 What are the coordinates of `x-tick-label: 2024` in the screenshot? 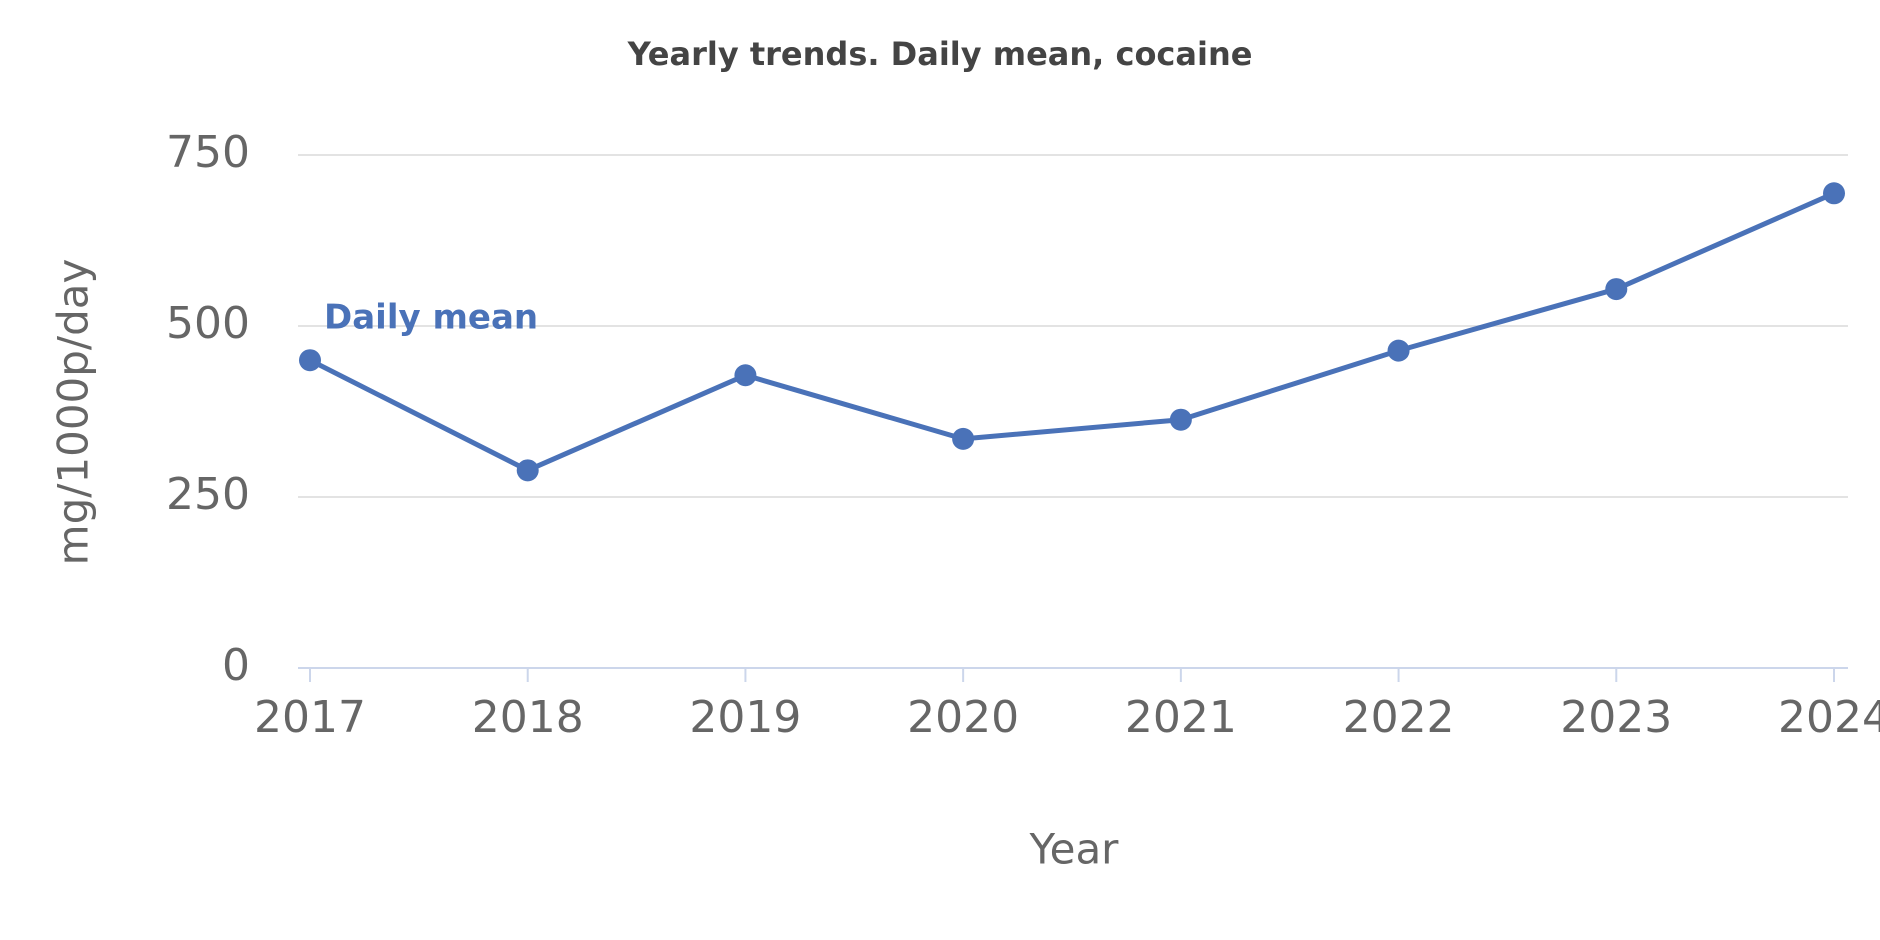 It's located at (1829, 717).